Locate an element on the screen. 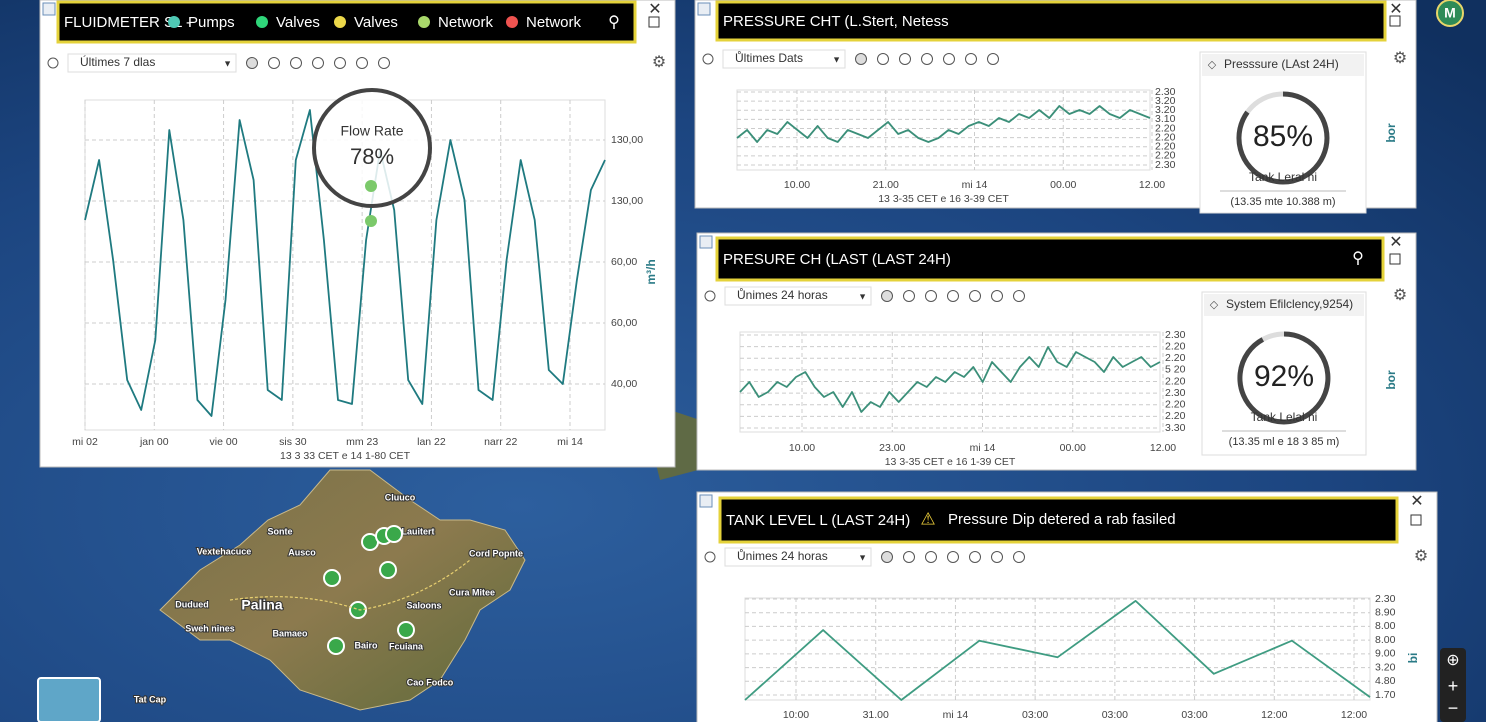  gauge-label: Tank Lelal ni is located at coordinates (1284, 417).